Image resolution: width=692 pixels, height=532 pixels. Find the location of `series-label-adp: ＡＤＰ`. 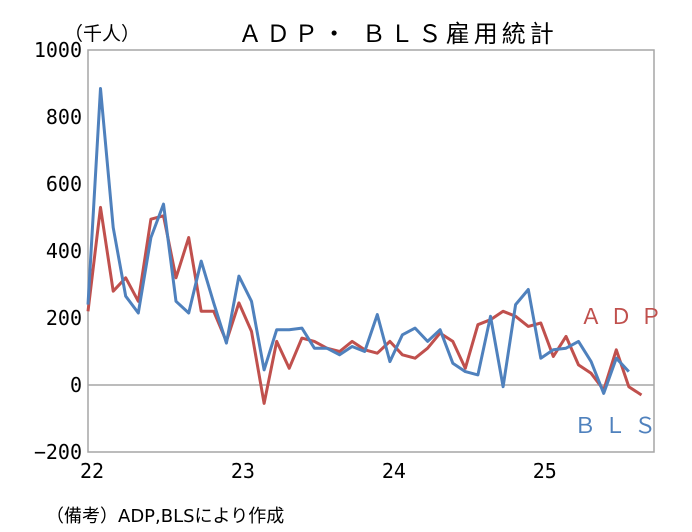

series-label-adp: ＡＤＰ is located at coordinates (625, 317).